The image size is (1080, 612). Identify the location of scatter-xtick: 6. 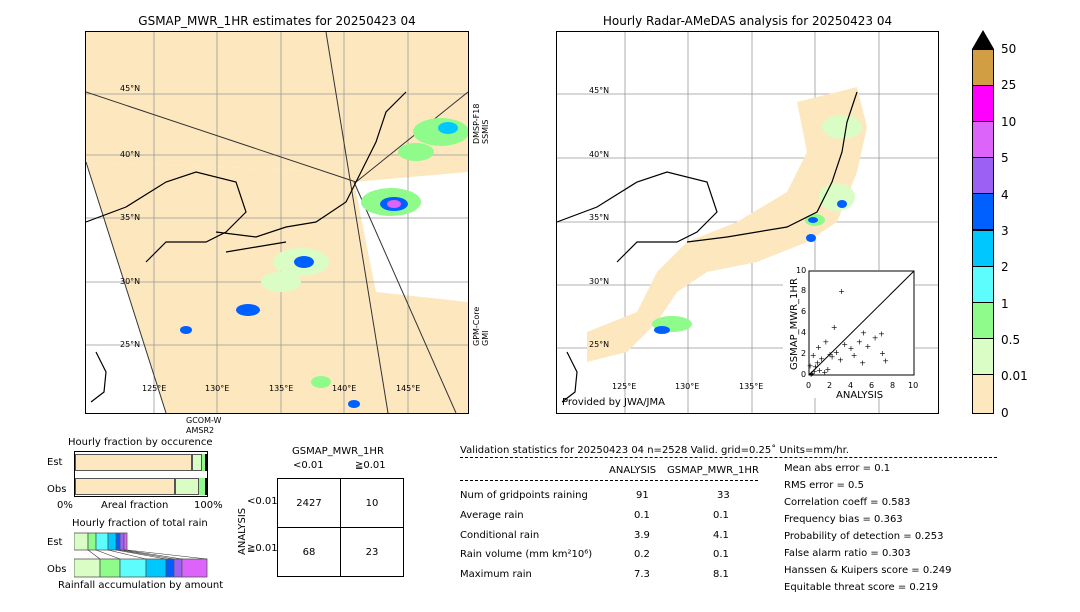
(872, 385).